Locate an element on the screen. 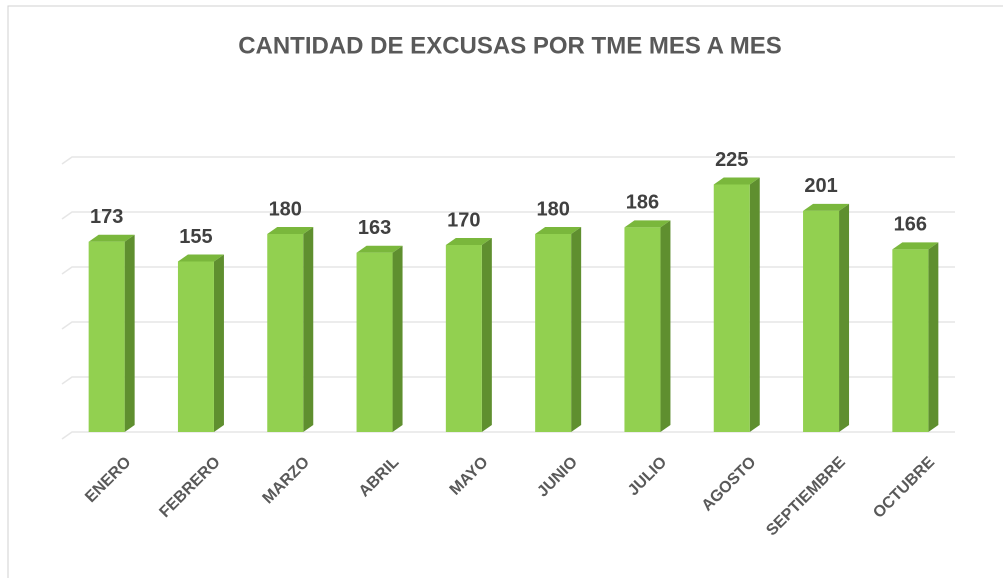  data-label: 170 is located at coordinates (463, 220).